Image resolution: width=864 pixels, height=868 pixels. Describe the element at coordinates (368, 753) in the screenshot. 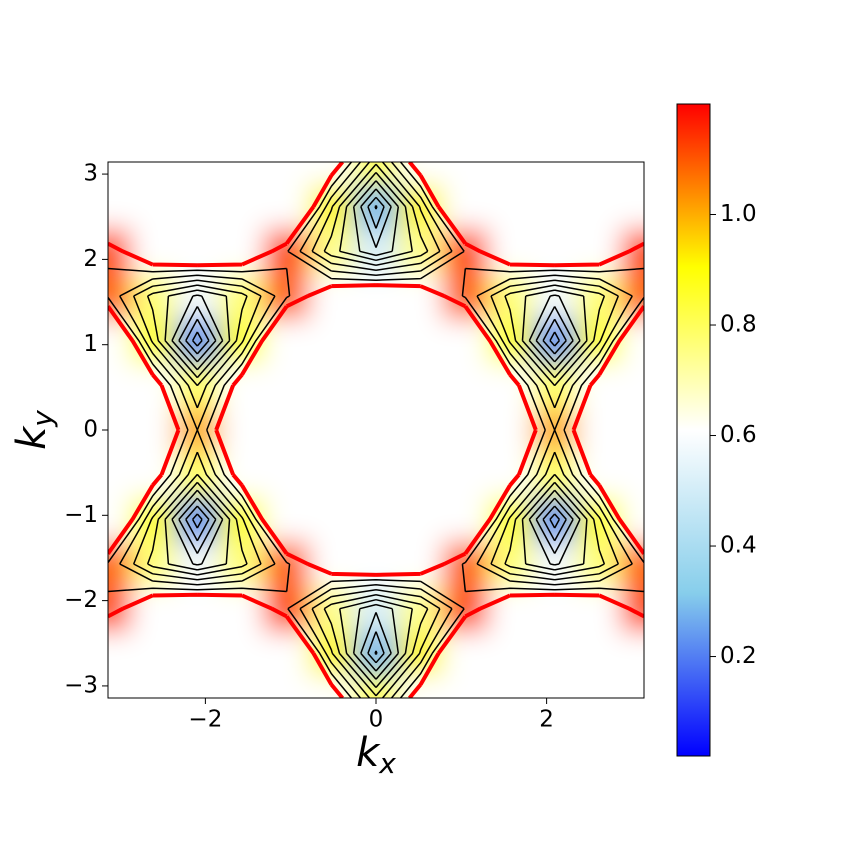

I see `x-label-base: k` at that location.